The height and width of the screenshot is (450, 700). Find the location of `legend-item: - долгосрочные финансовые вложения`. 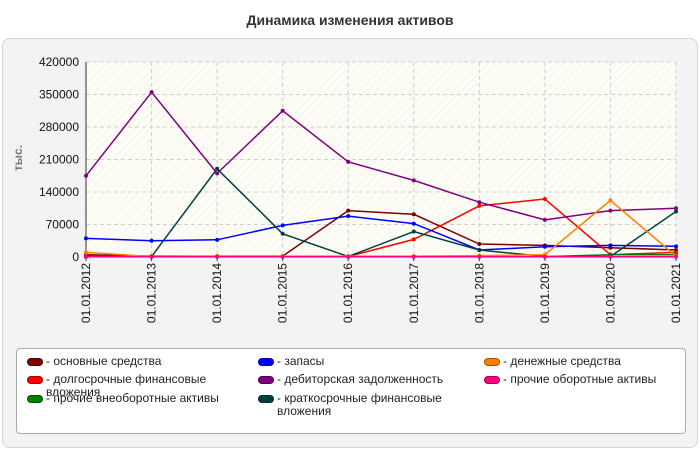

legend-item: - долгосрочные финансовые вложения is located at coordinates (124, 386).